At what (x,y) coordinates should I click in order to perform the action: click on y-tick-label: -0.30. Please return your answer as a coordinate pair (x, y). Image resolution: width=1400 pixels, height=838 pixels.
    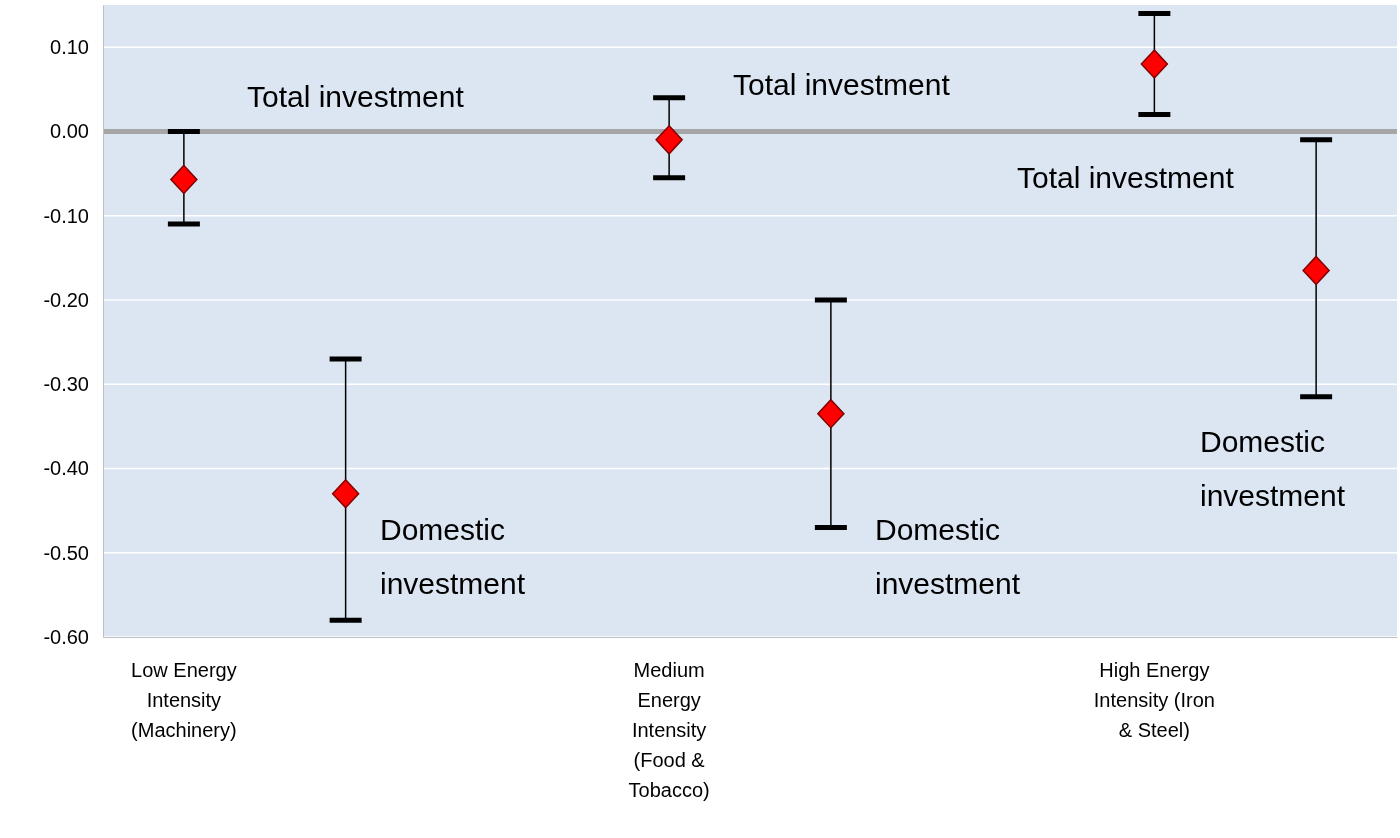
    Looking at the image, I should click on (66, 384).